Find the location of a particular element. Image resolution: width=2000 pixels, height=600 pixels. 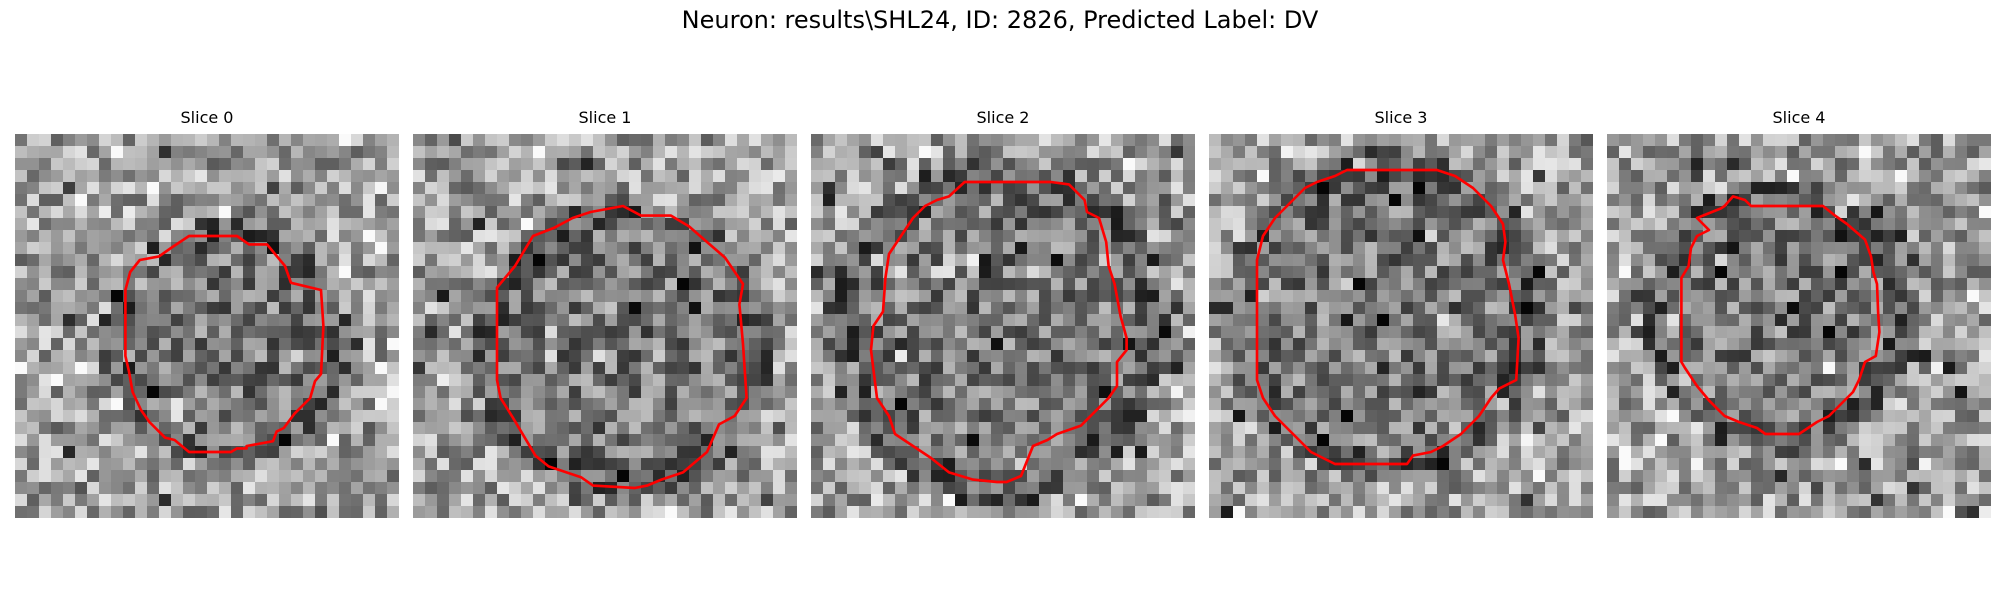

slice-title-1: Slice 1 is located at coordinates (605, 117).